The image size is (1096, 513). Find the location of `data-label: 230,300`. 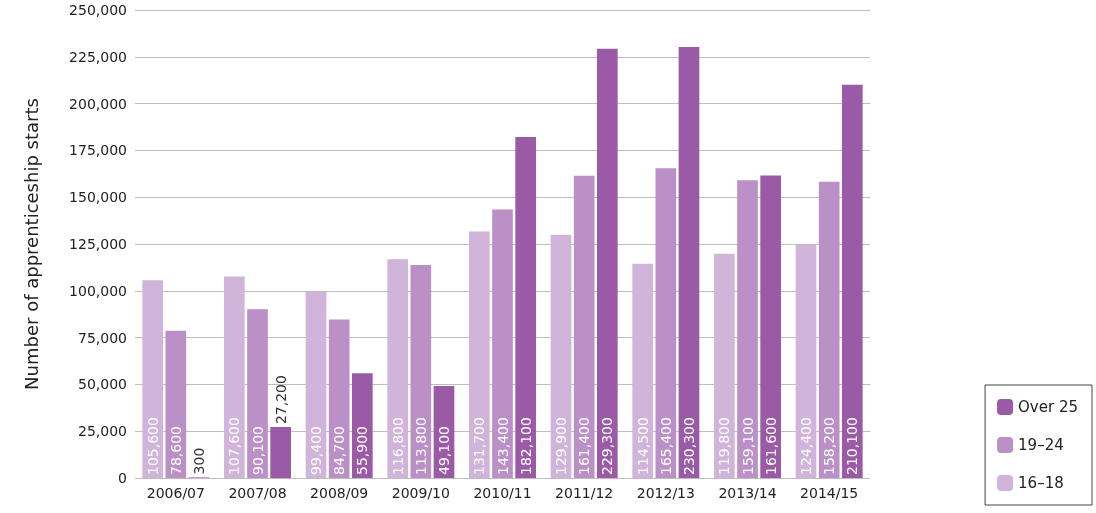

data-label: 230,300 is located at coordinates (688, 446).